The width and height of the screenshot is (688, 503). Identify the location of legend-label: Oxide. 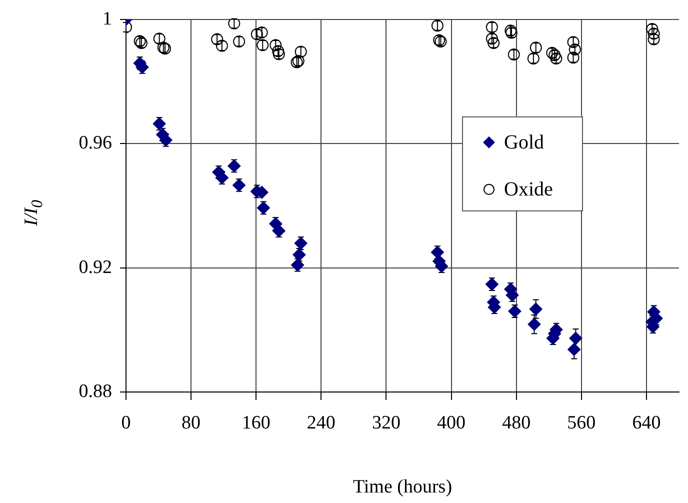
(528, 189).